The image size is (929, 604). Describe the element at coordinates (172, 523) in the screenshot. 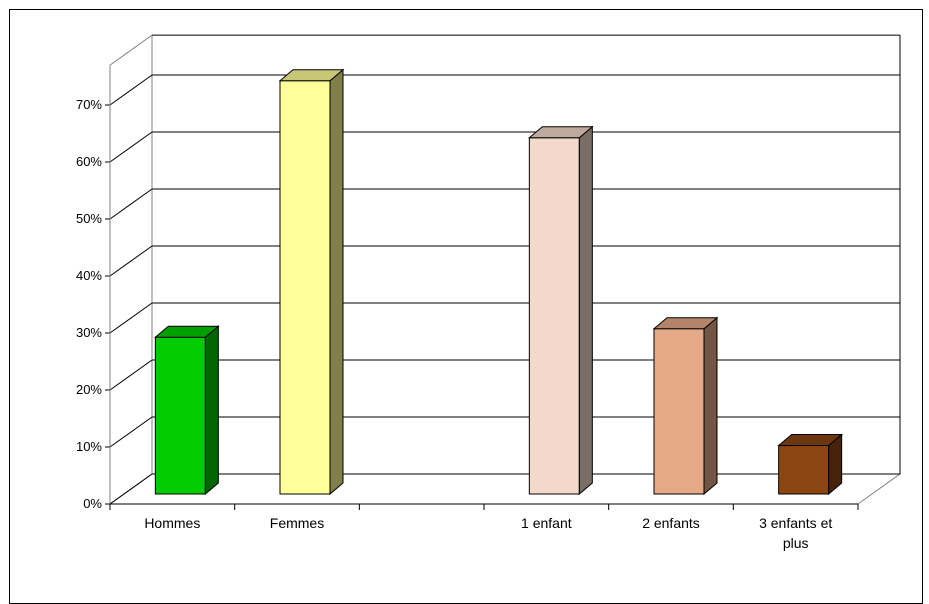

I see `x-tick-label: Hommes` at that location.